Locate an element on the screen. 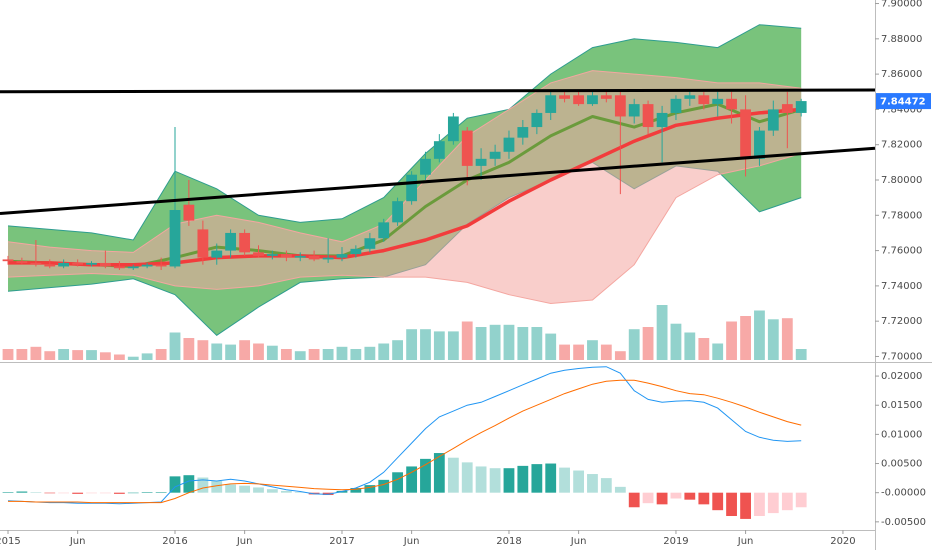 This screenshot has width=932, height=550. last-price-label: 7.84472 is located at coordinates (903, 102).